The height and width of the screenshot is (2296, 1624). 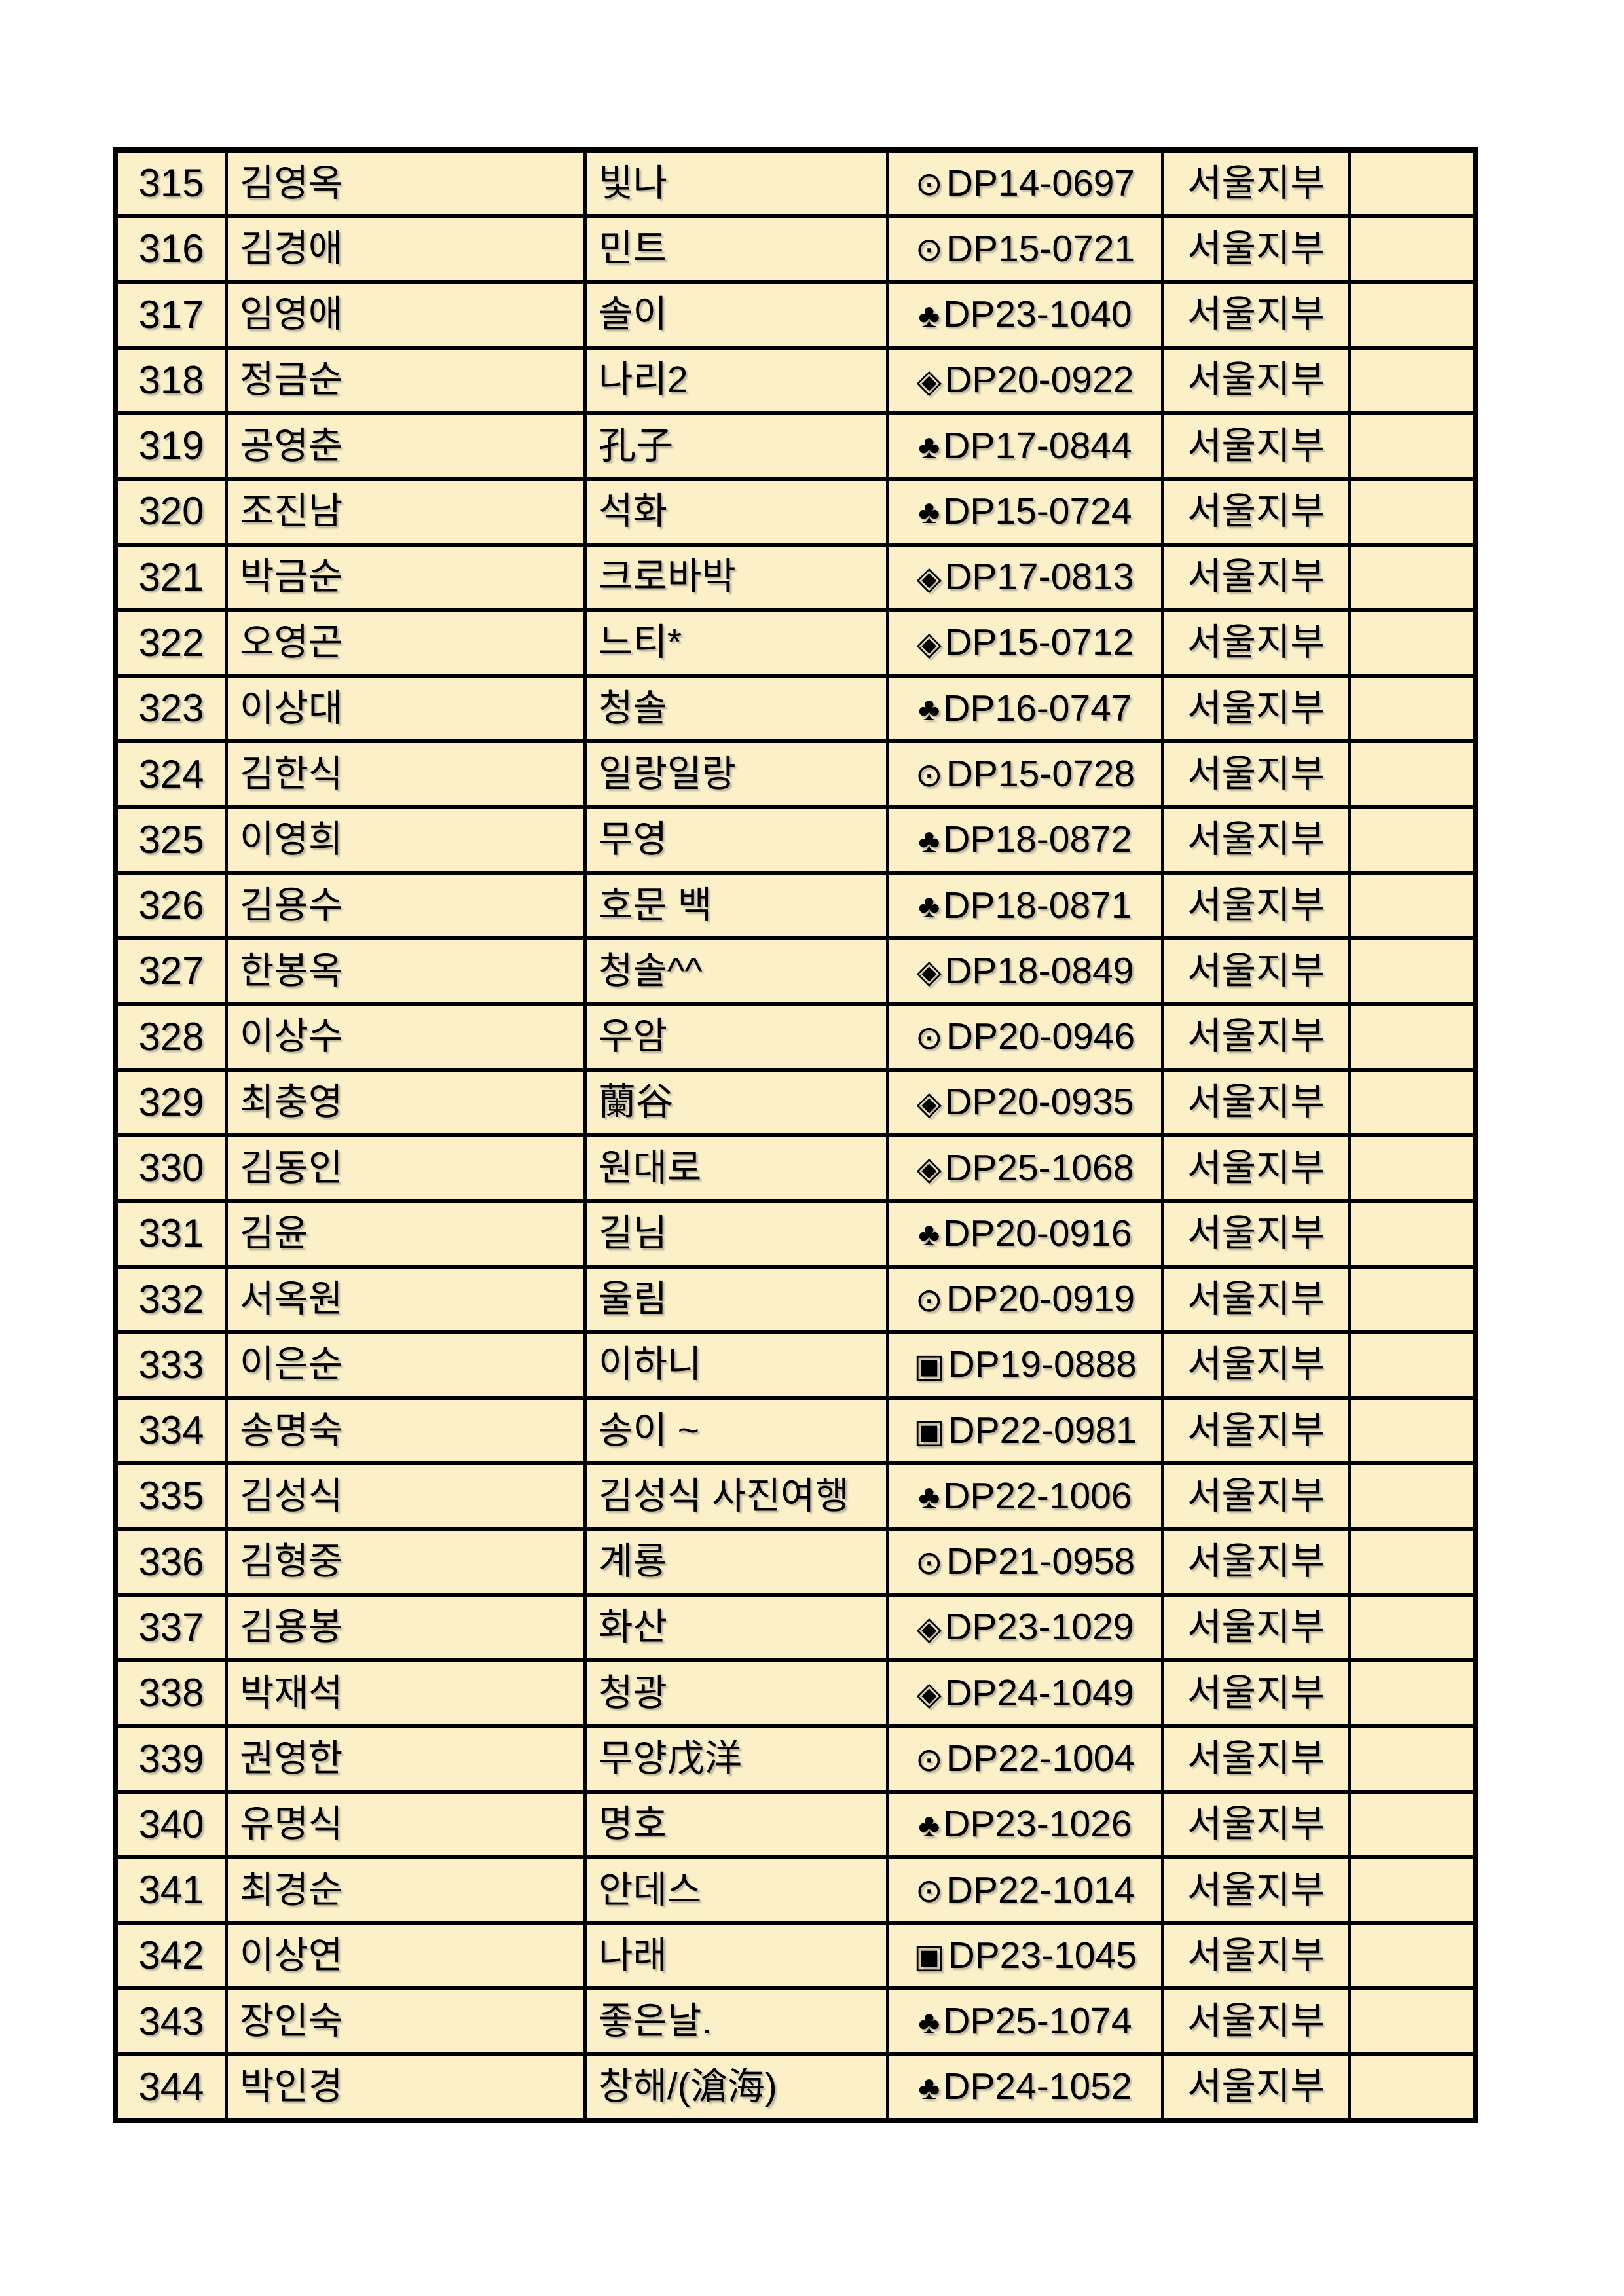 I want to click on member-code-cell: ♣ DP23-1040, so click(x=1026, y=314).